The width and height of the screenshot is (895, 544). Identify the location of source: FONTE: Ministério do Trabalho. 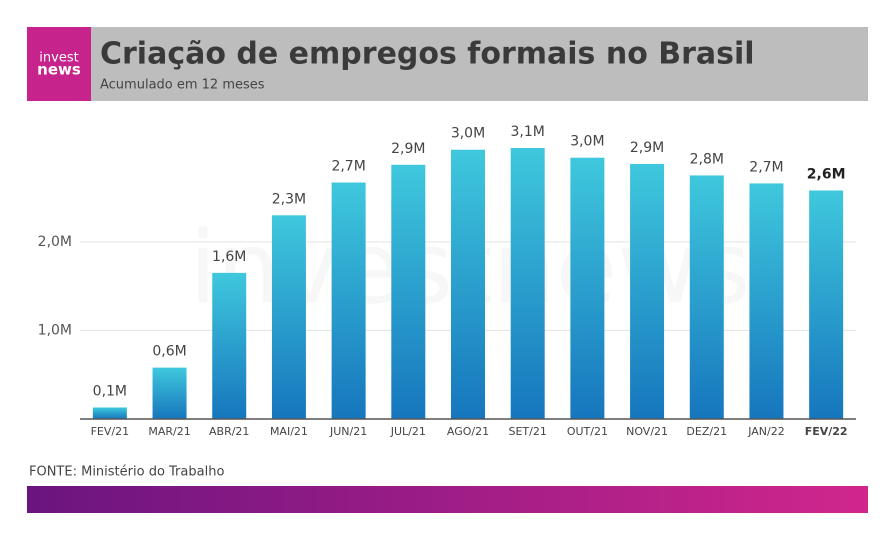
(126, 472).